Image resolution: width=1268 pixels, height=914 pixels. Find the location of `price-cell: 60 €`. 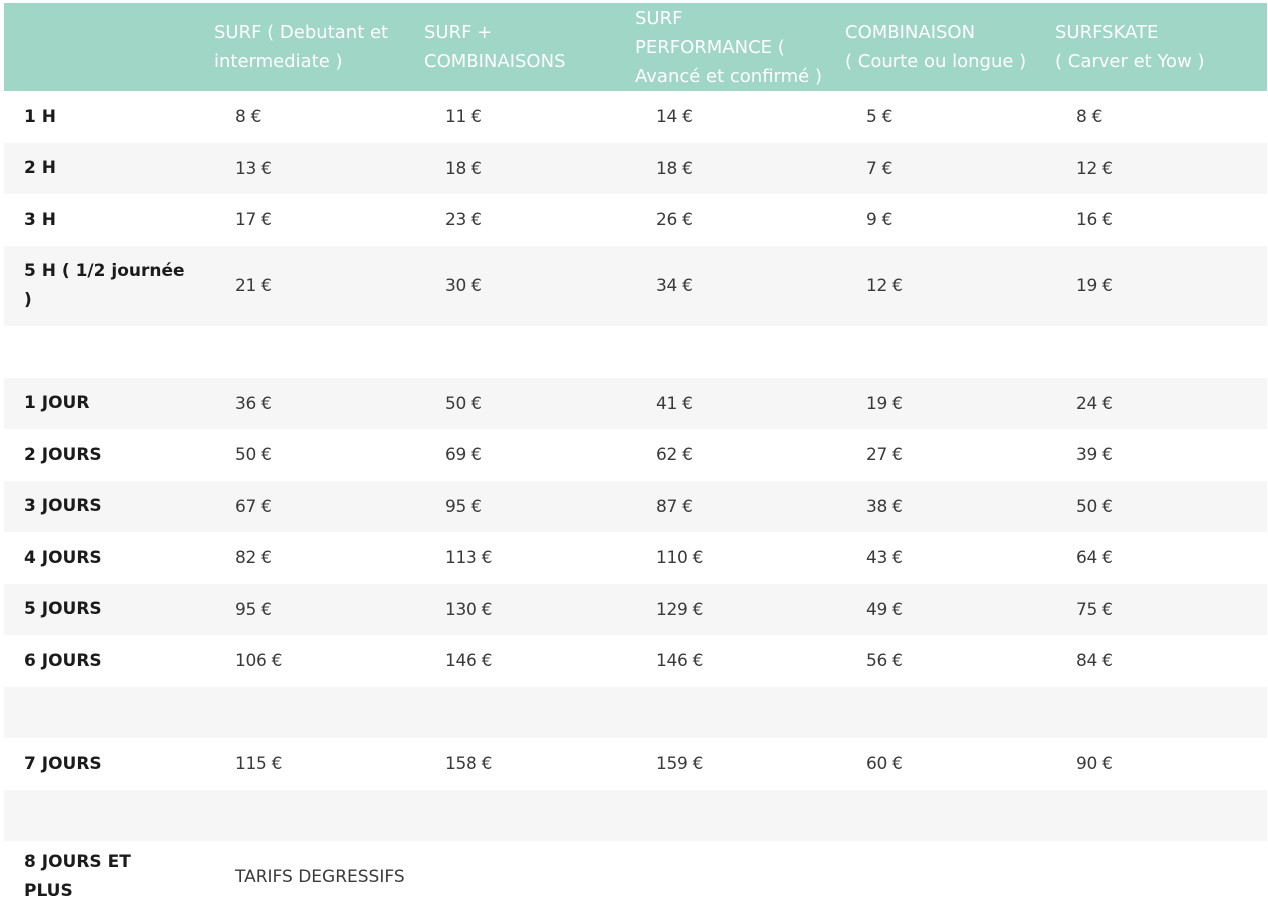

price-cell: 60 € is located at coordinates (884, 764).